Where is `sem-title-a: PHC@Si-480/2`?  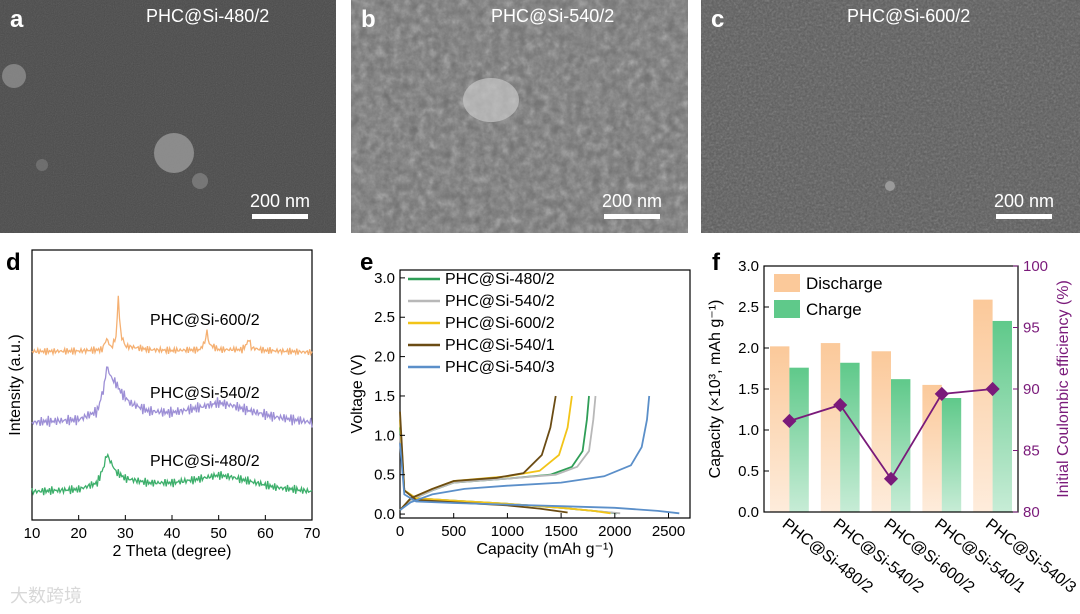
sem-title-a: PHC@Si-480/2 is located at coordinates (208, 16).